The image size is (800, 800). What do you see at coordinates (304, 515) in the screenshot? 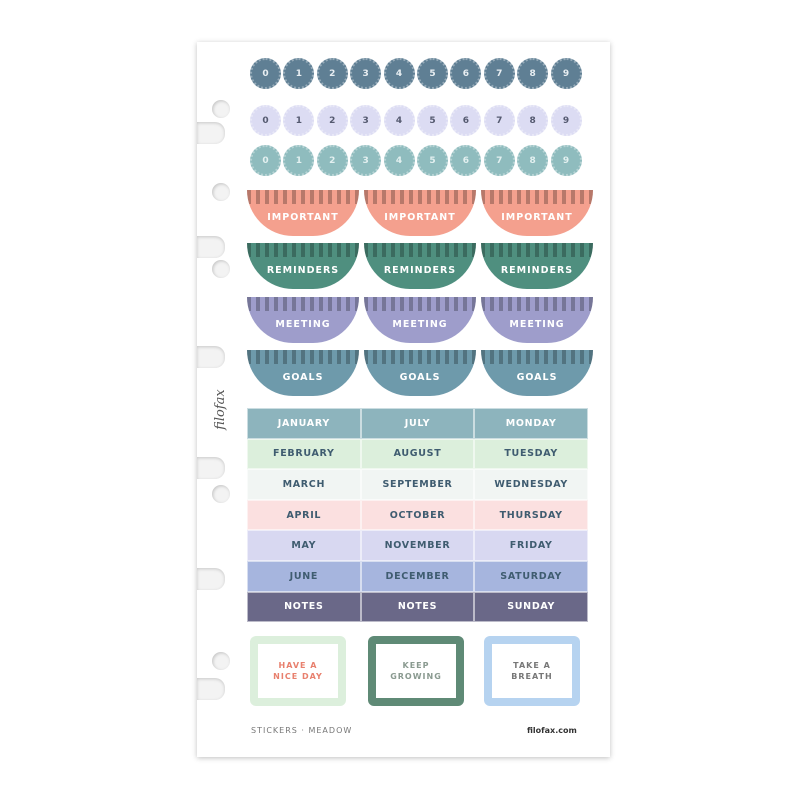
I see `label-sticker: APRIL` at bounding box center [304, 515].